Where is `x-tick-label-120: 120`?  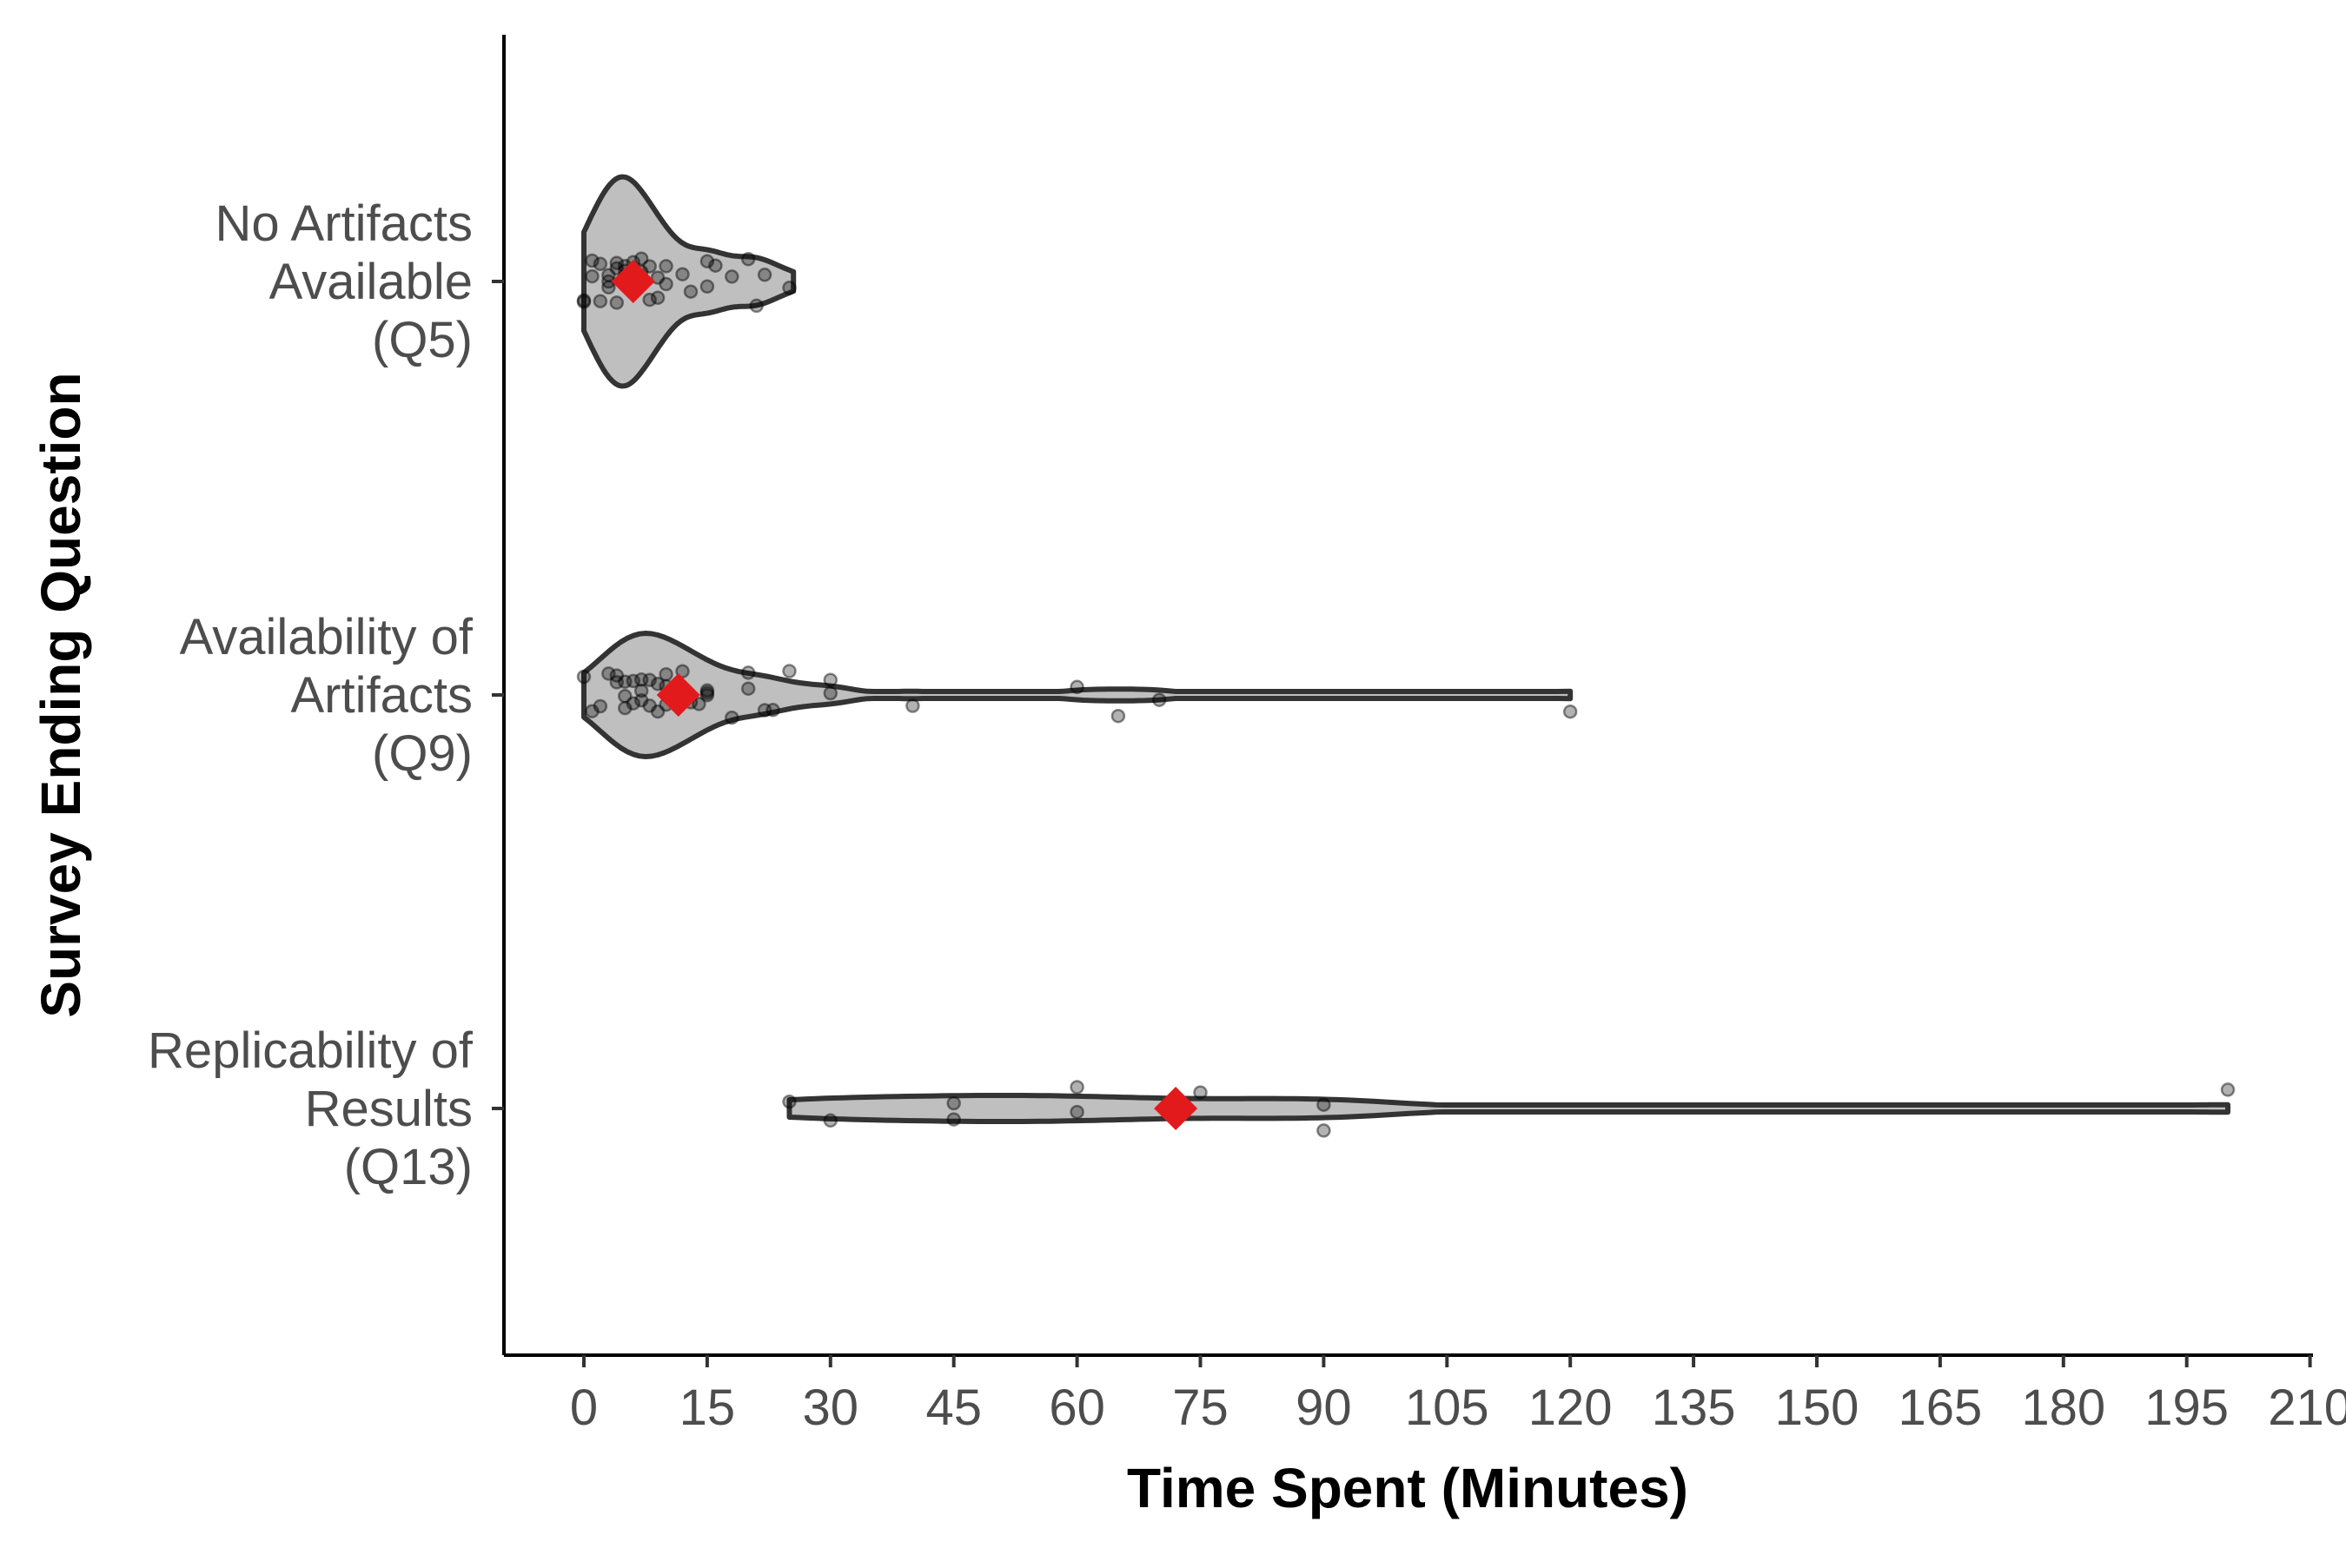
x-tick-label-120: 120 is located at coordinates (1571, 1407).